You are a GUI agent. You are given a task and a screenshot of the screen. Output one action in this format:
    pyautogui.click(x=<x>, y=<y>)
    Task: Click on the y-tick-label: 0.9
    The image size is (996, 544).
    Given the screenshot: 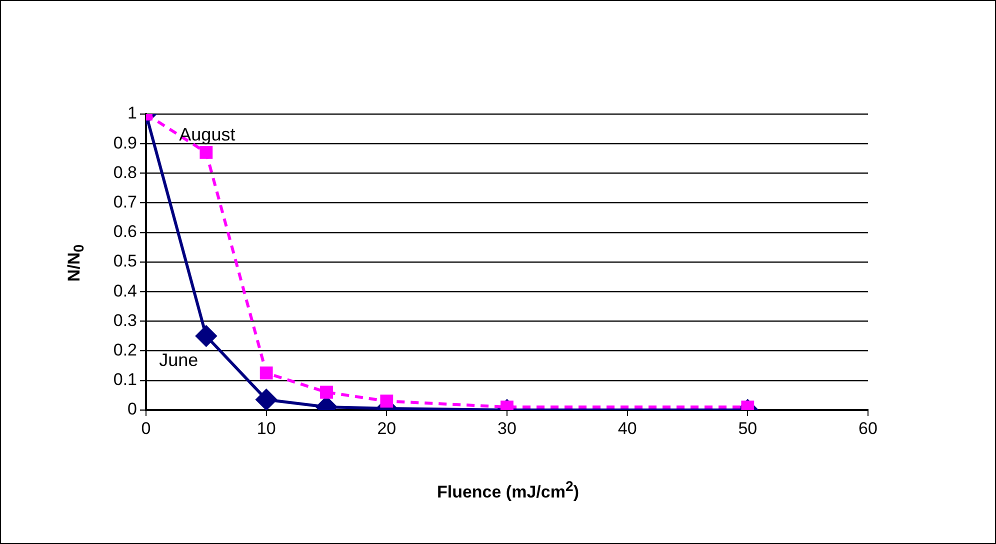 What is the action you would take?
    pyautogui.click(x=125, y=142)
    